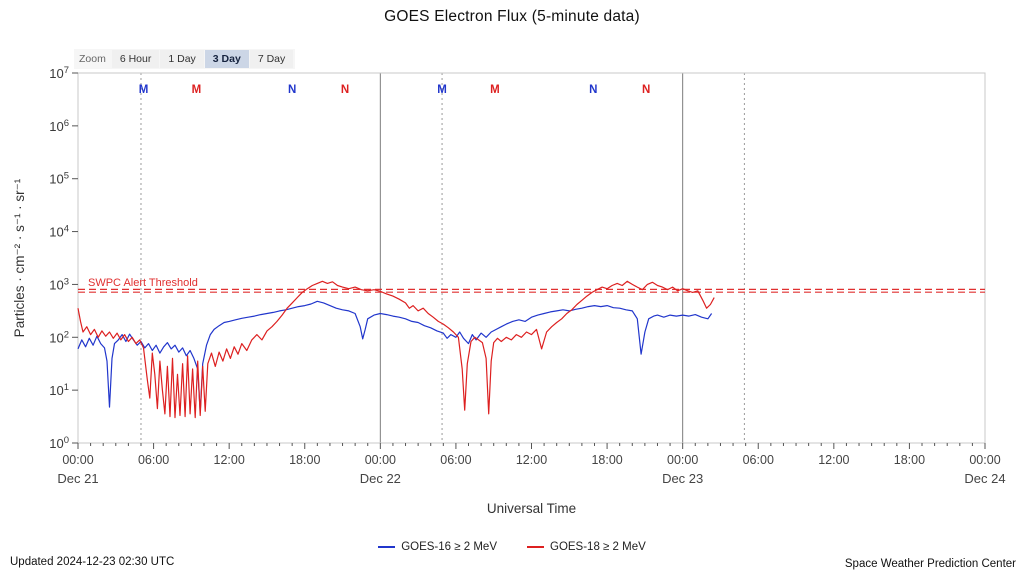 The image size is (1024, 576). What do you see at coordinates (182, 59) in the screenshot?
I see `zoom-button-1day: 1 Day` at bounding box center [182, 59].